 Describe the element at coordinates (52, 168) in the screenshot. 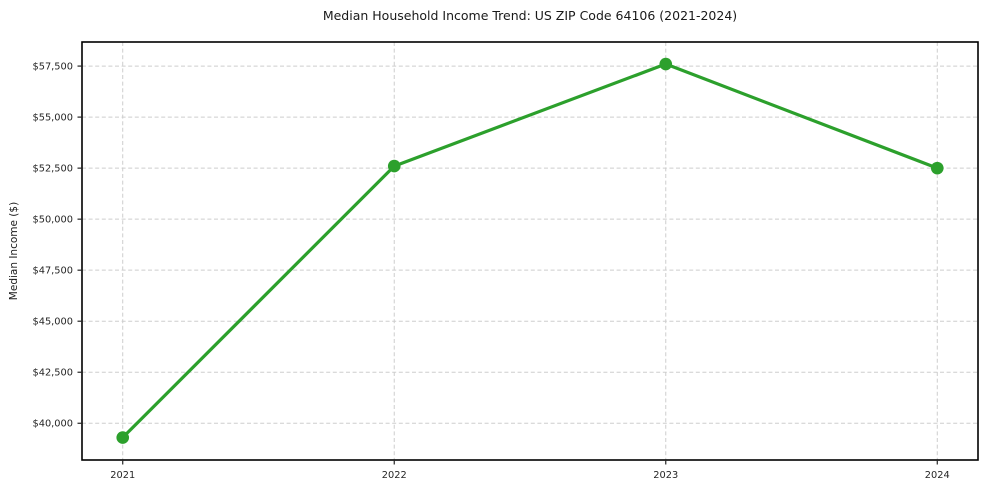

I see `y-tick-label: $52,500` at that location.